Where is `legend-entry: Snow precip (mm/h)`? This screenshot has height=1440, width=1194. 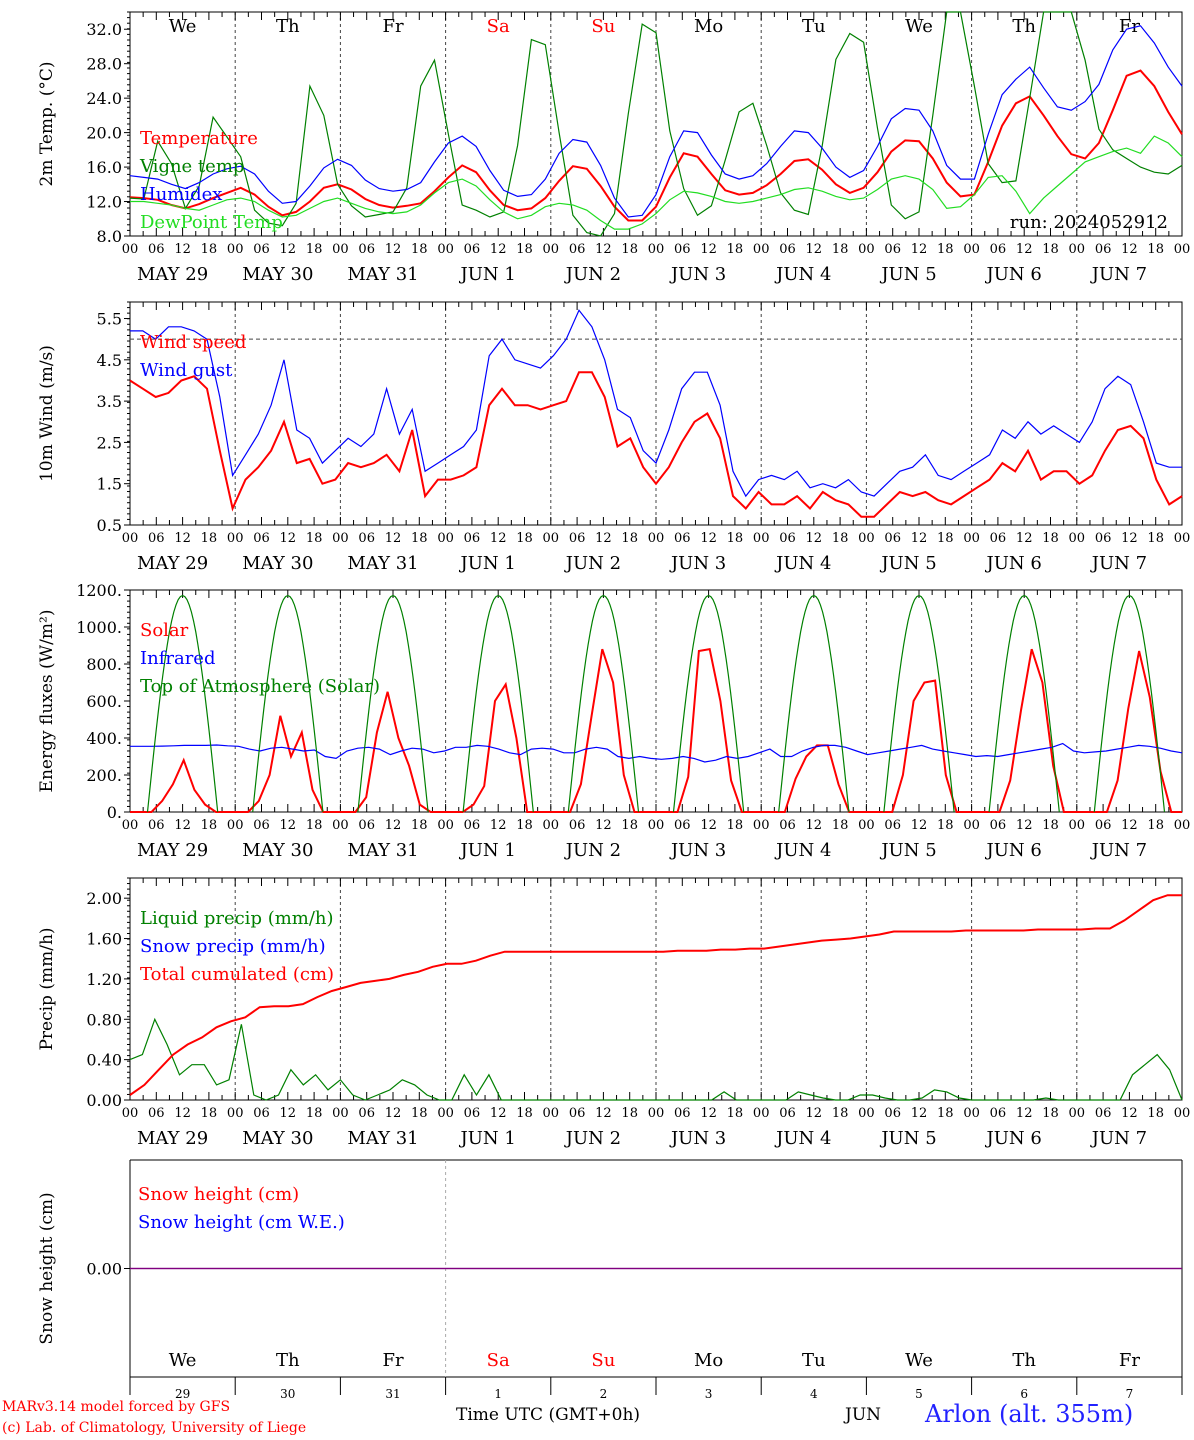 legend-entry: Snow precip (mm/h) is located at coordinates (233, 946).